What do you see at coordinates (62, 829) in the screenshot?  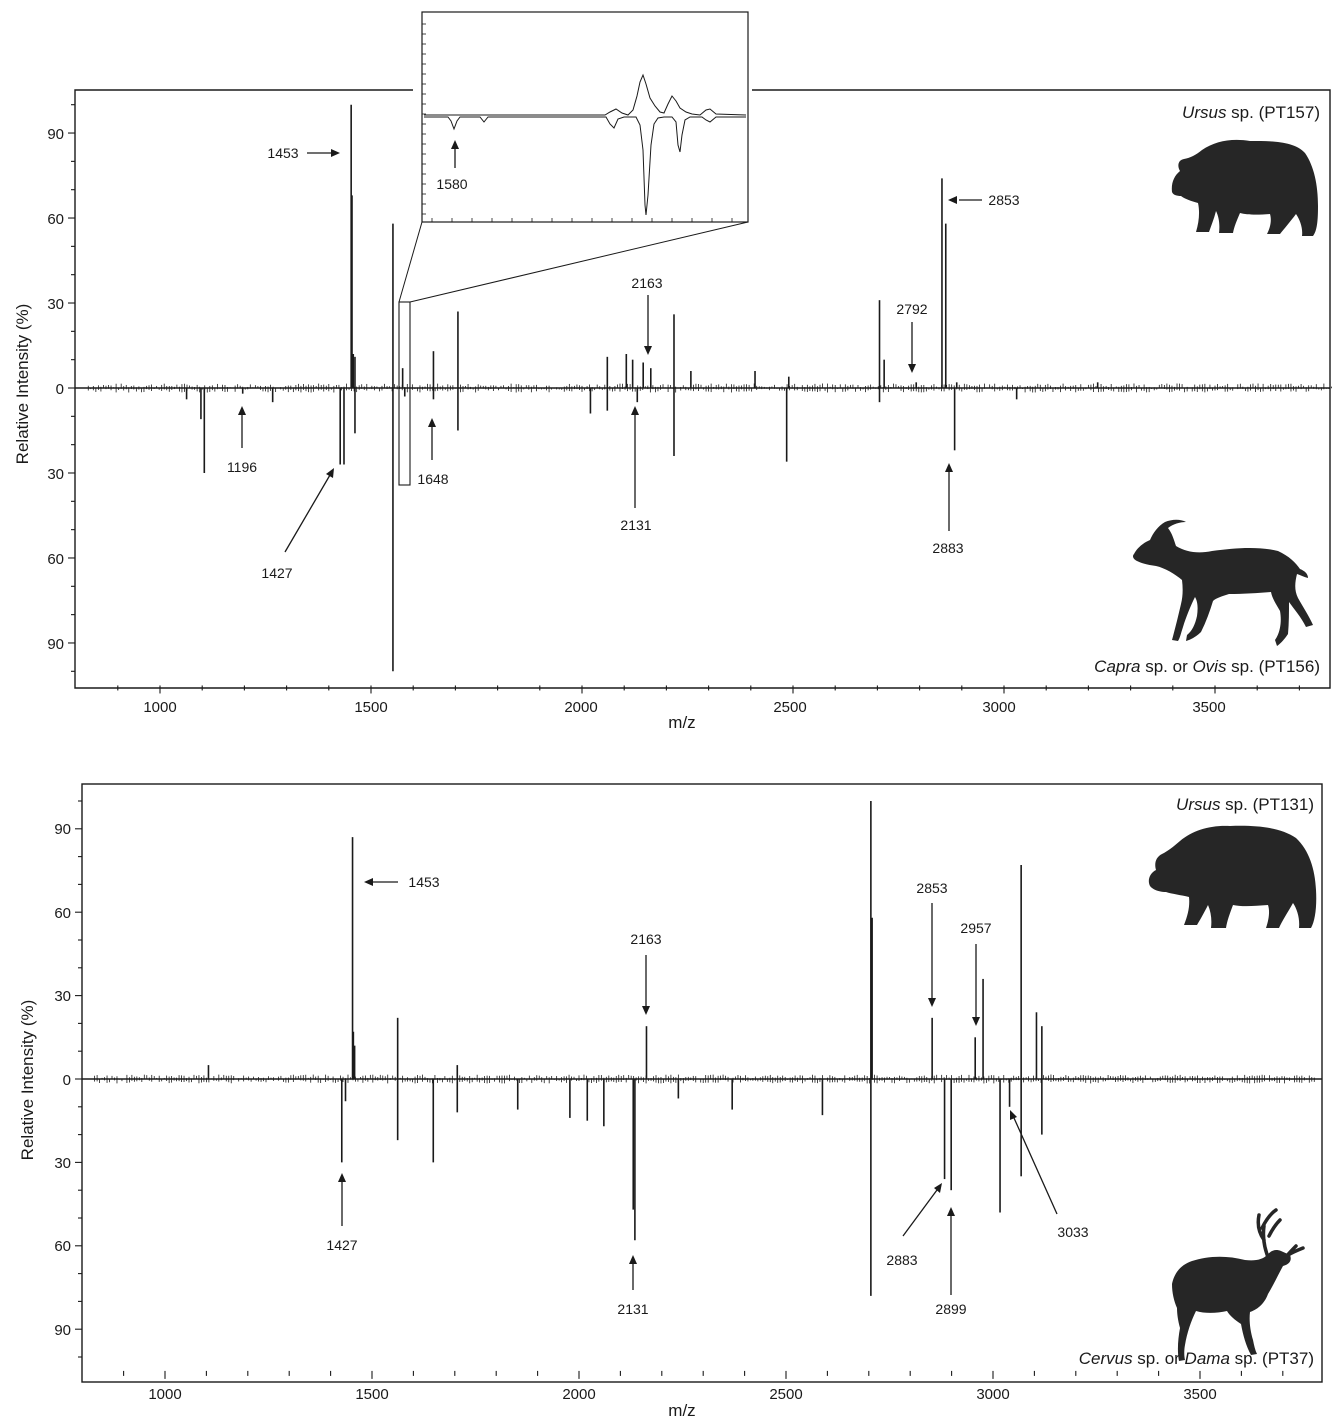 I see `panel-bottom-ytick-90: 90` at bounding box center [62, 829].